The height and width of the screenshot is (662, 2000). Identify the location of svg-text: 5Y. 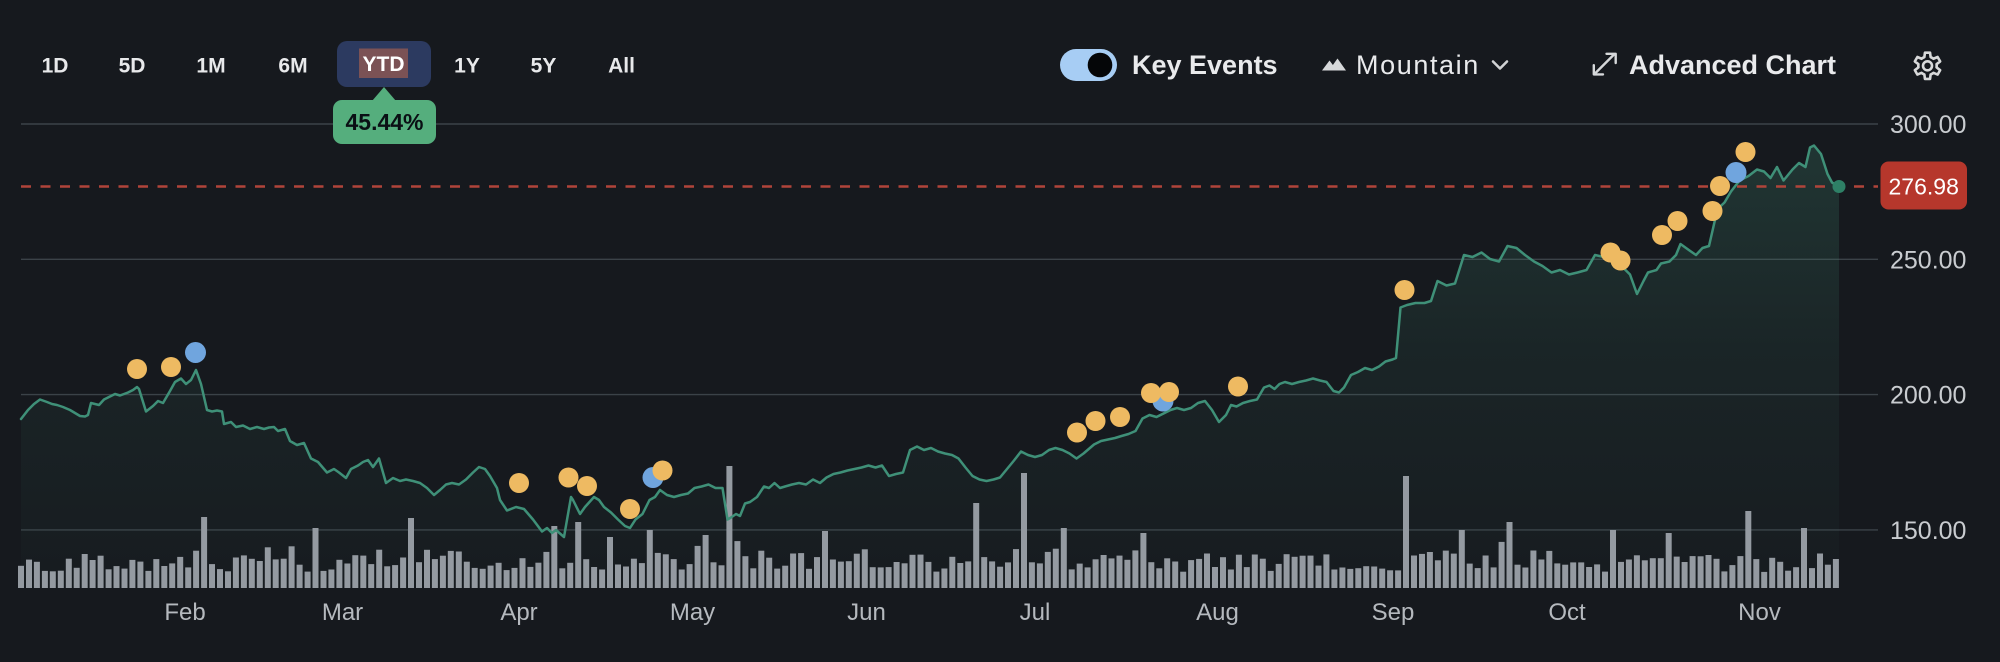
(544, 66).